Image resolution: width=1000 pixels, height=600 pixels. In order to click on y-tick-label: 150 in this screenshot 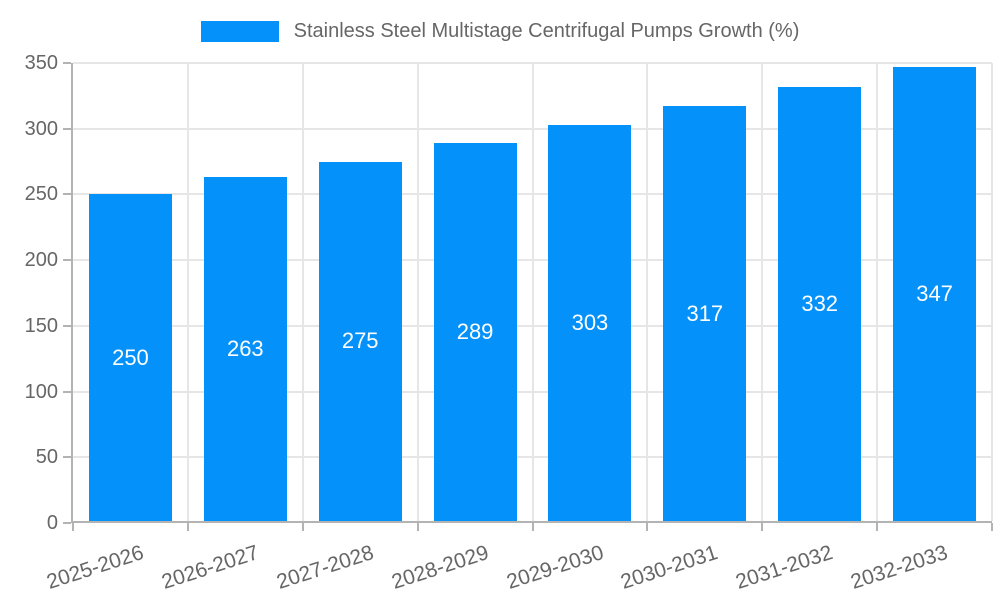, I will do `click(41, 325)`.